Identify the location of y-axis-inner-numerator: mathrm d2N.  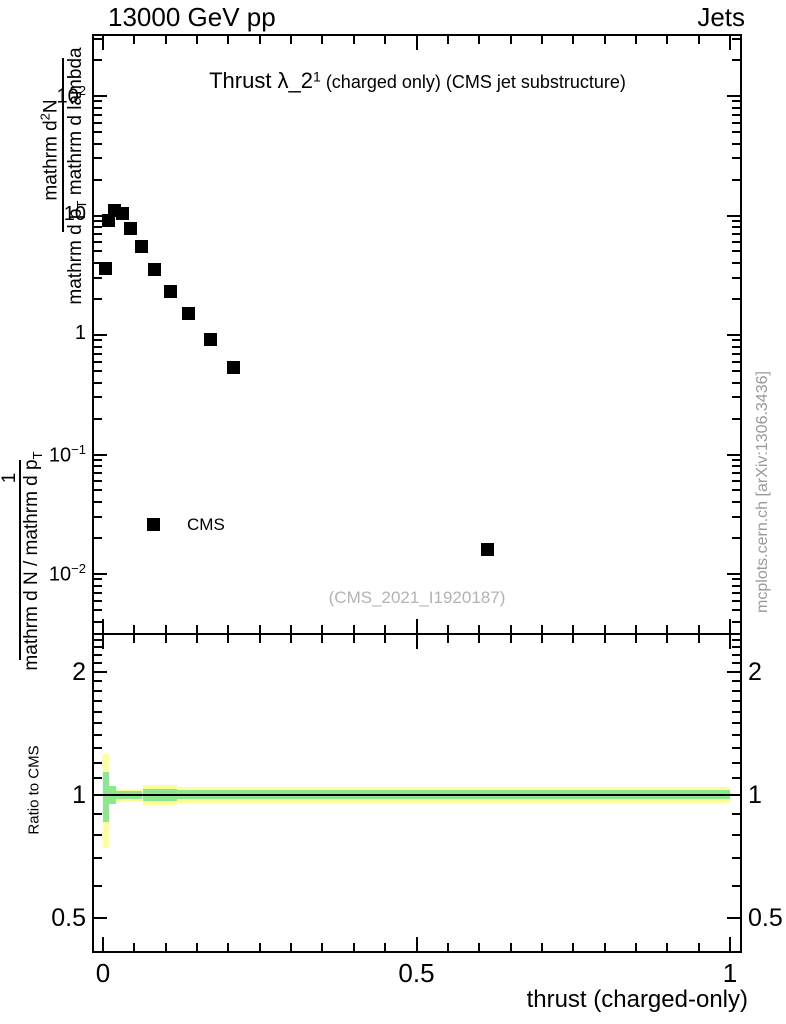
(49, 150).